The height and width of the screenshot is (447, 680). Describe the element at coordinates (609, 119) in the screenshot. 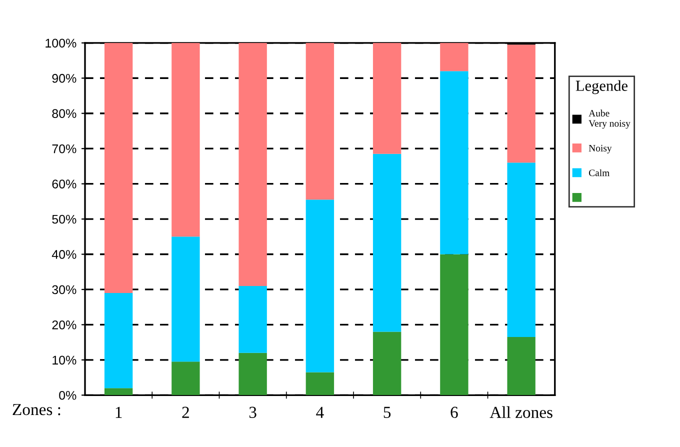

I see `legend-label: Aube Very noisy` at that location.